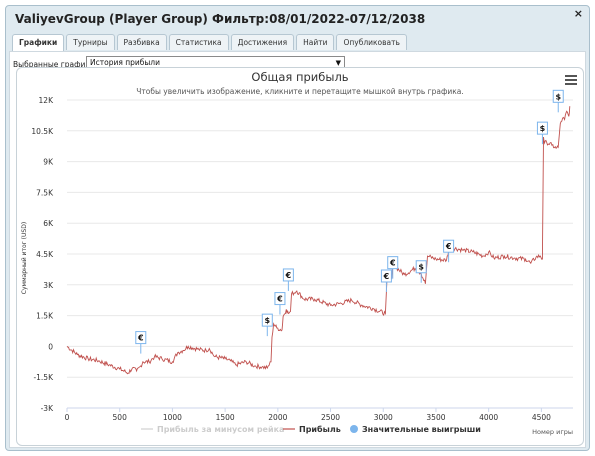  I want to click on chevron-down-icon: ▼, so click(338, 63).